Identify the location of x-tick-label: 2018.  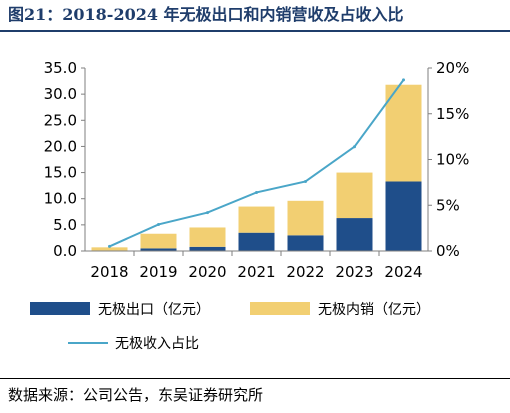
(109, 272).